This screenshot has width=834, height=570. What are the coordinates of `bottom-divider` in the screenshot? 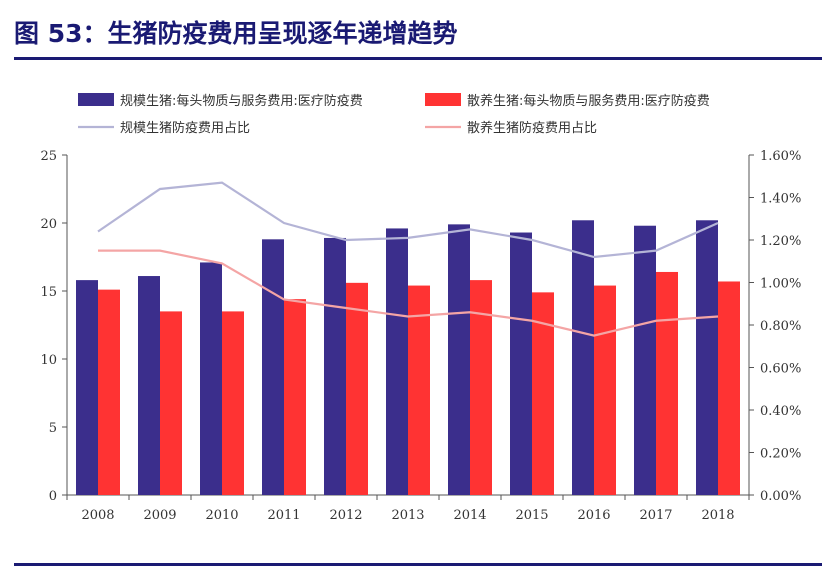 It's located at (418, 564).